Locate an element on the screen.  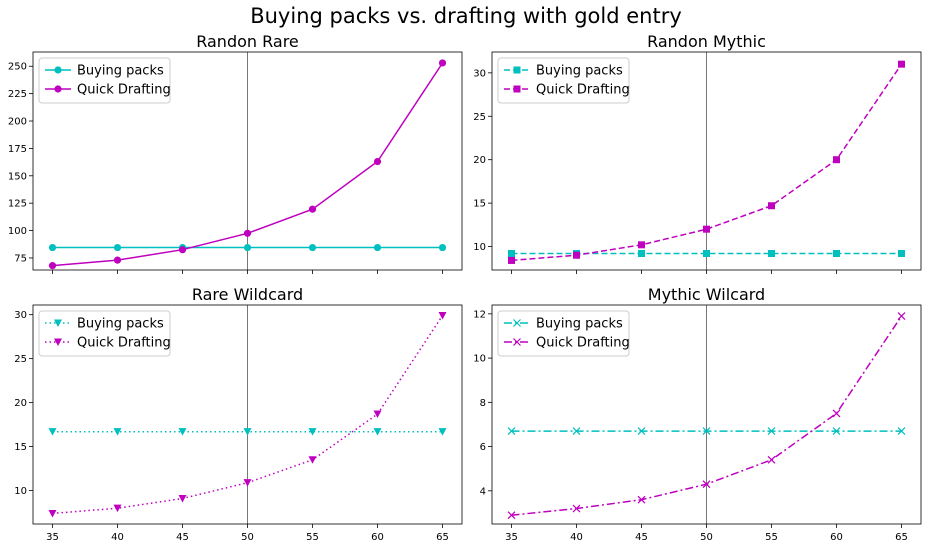
y-tick-label: 8 is located at coordinates (483, 403).